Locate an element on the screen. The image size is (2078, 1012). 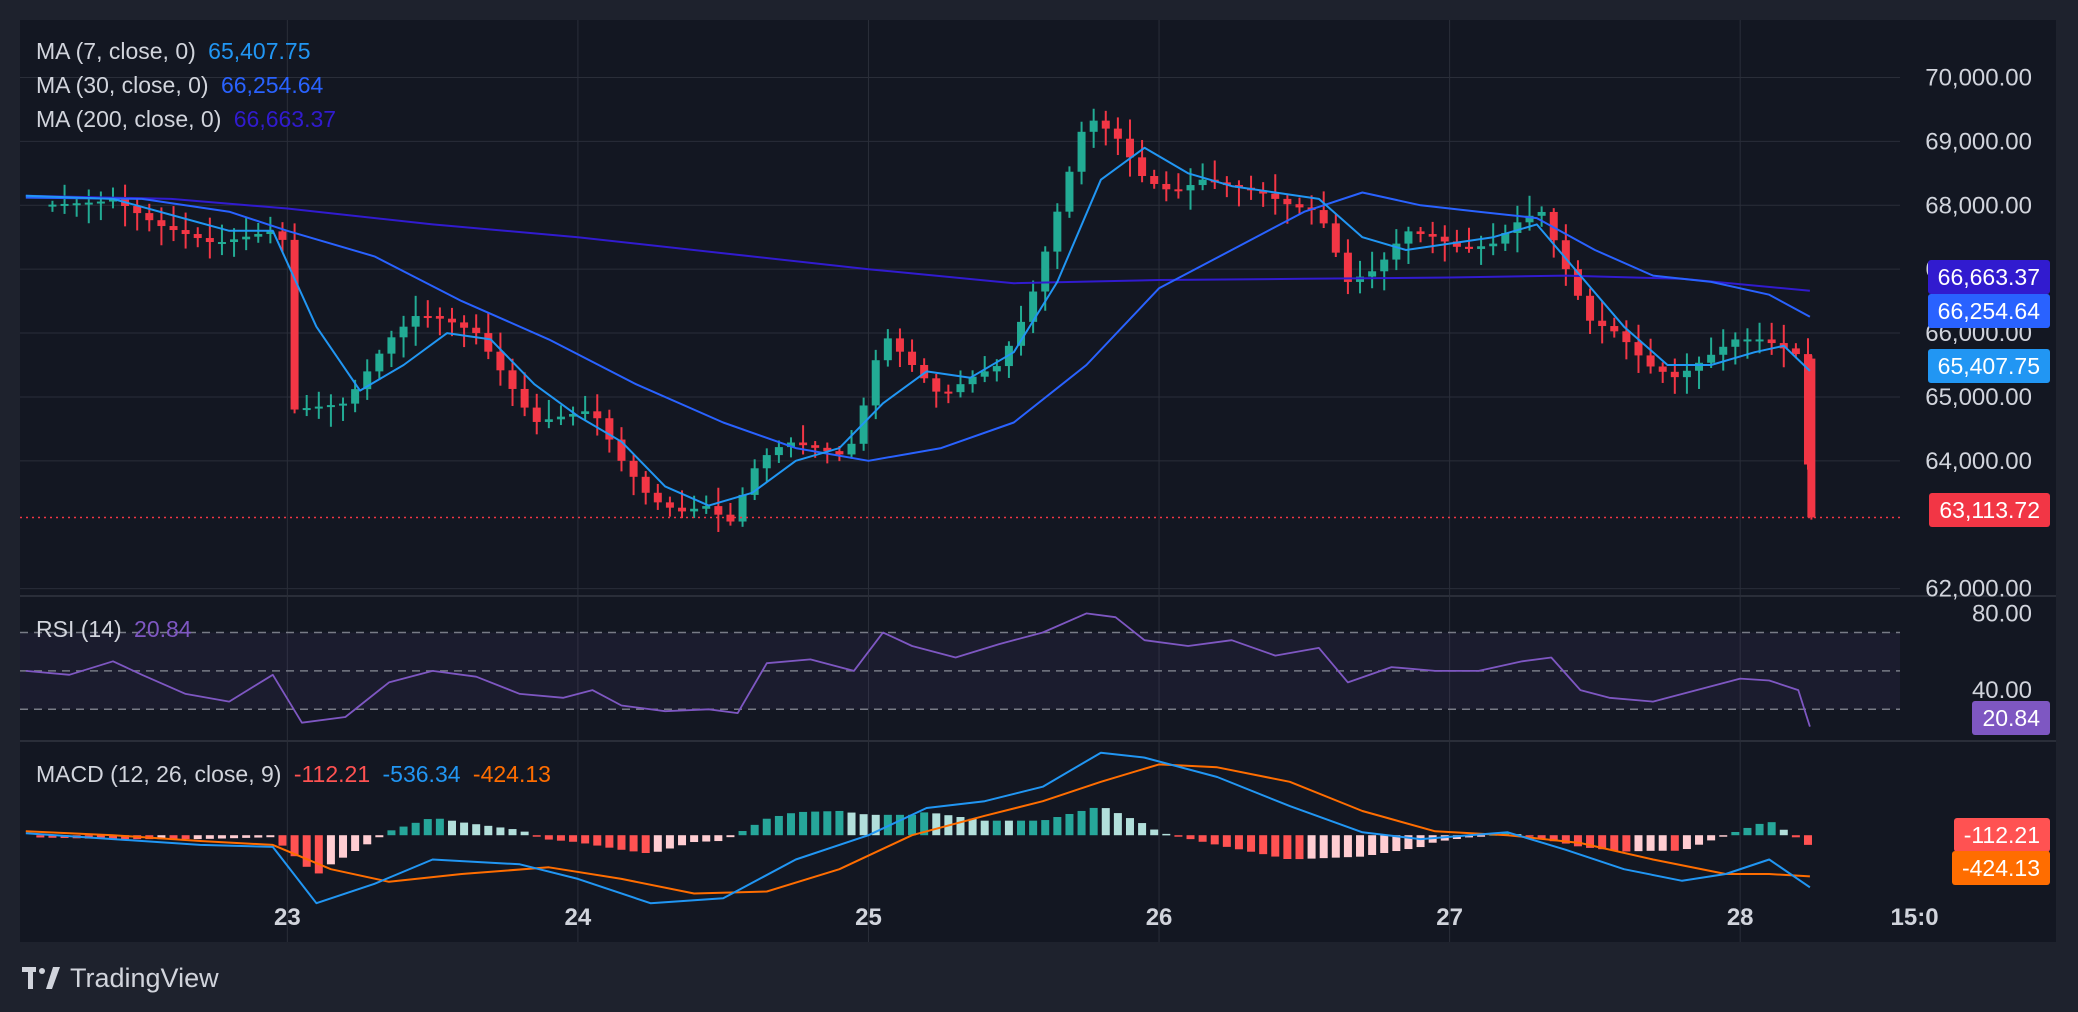
last-price-tag: 63,113.72 is located at coordinates (1989, 510).